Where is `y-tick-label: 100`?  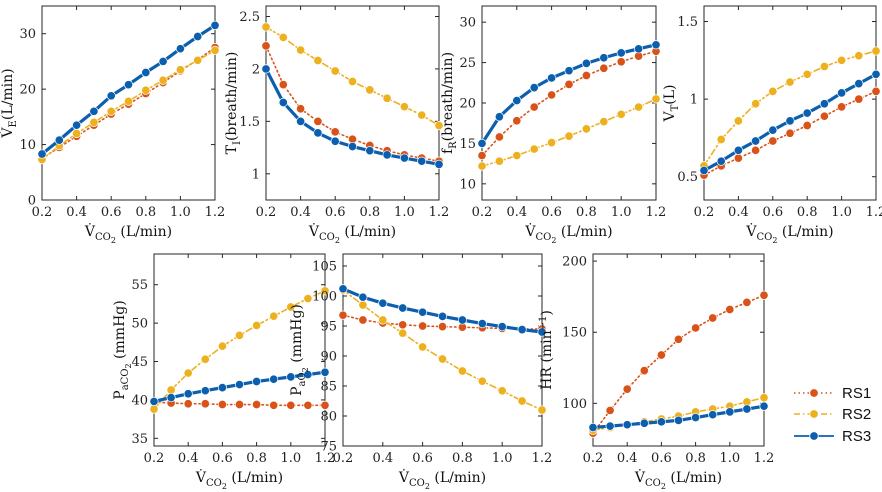
y-tick-label: 100 is located at coordinates (324, 297).